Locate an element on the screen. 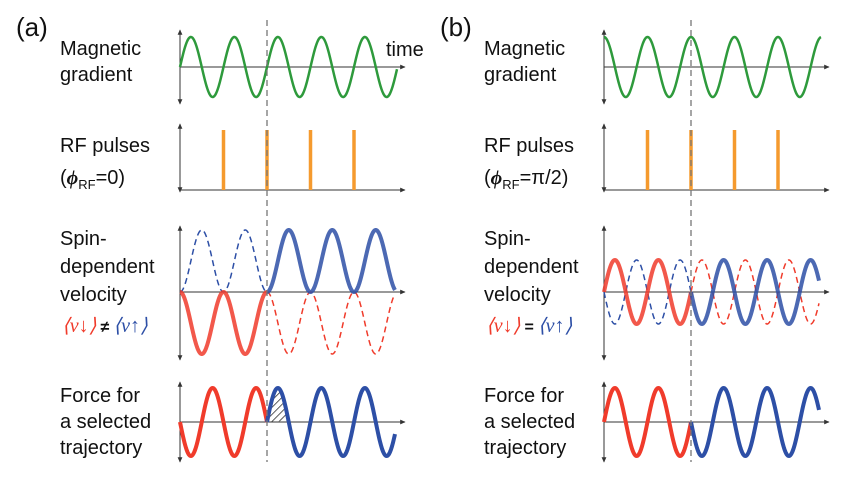  velocity-relation: ⟨v↓⟩ ≠ ⟨v↑⟩ is located at coordinates (105, 326).